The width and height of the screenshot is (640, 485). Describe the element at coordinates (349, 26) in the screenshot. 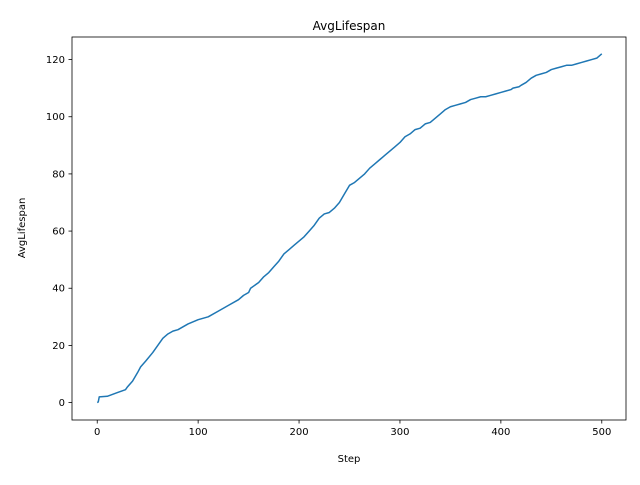

I see `chart-title: AvgLifespan` at that location.